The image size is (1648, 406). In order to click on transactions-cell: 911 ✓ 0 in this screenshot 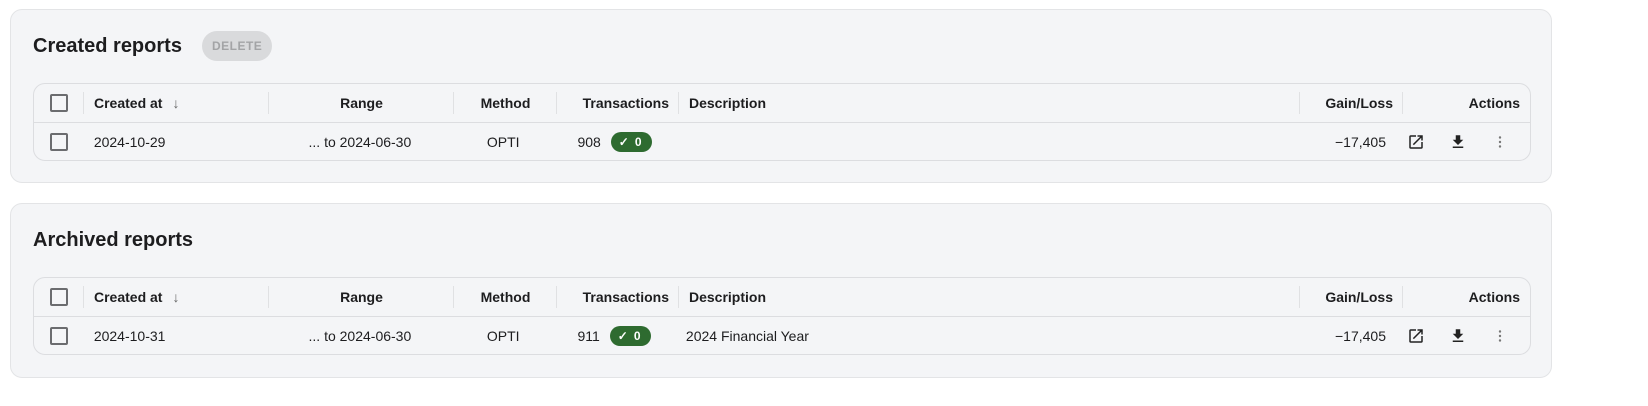, I will do `click(614, 335)`.